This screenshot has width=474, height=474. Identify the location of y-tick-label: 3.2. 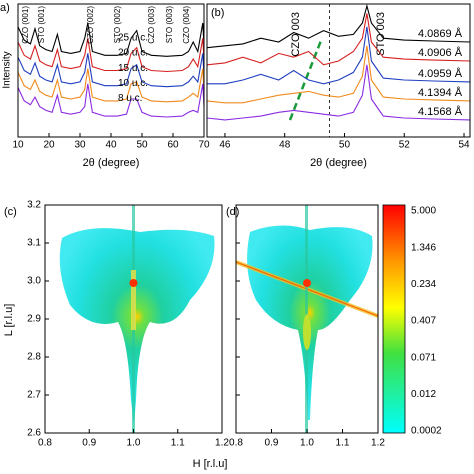
(34, 205).